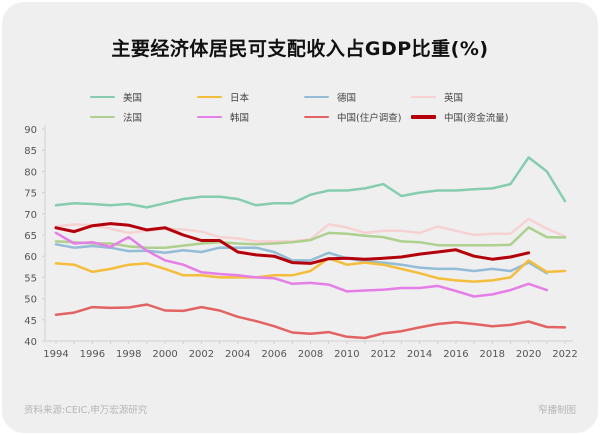 The width and height of the screenshot is (600, 435). Describe the element at coordinates (30, 342) in the screenshot. I see `y-tick-label: 40` at that location.